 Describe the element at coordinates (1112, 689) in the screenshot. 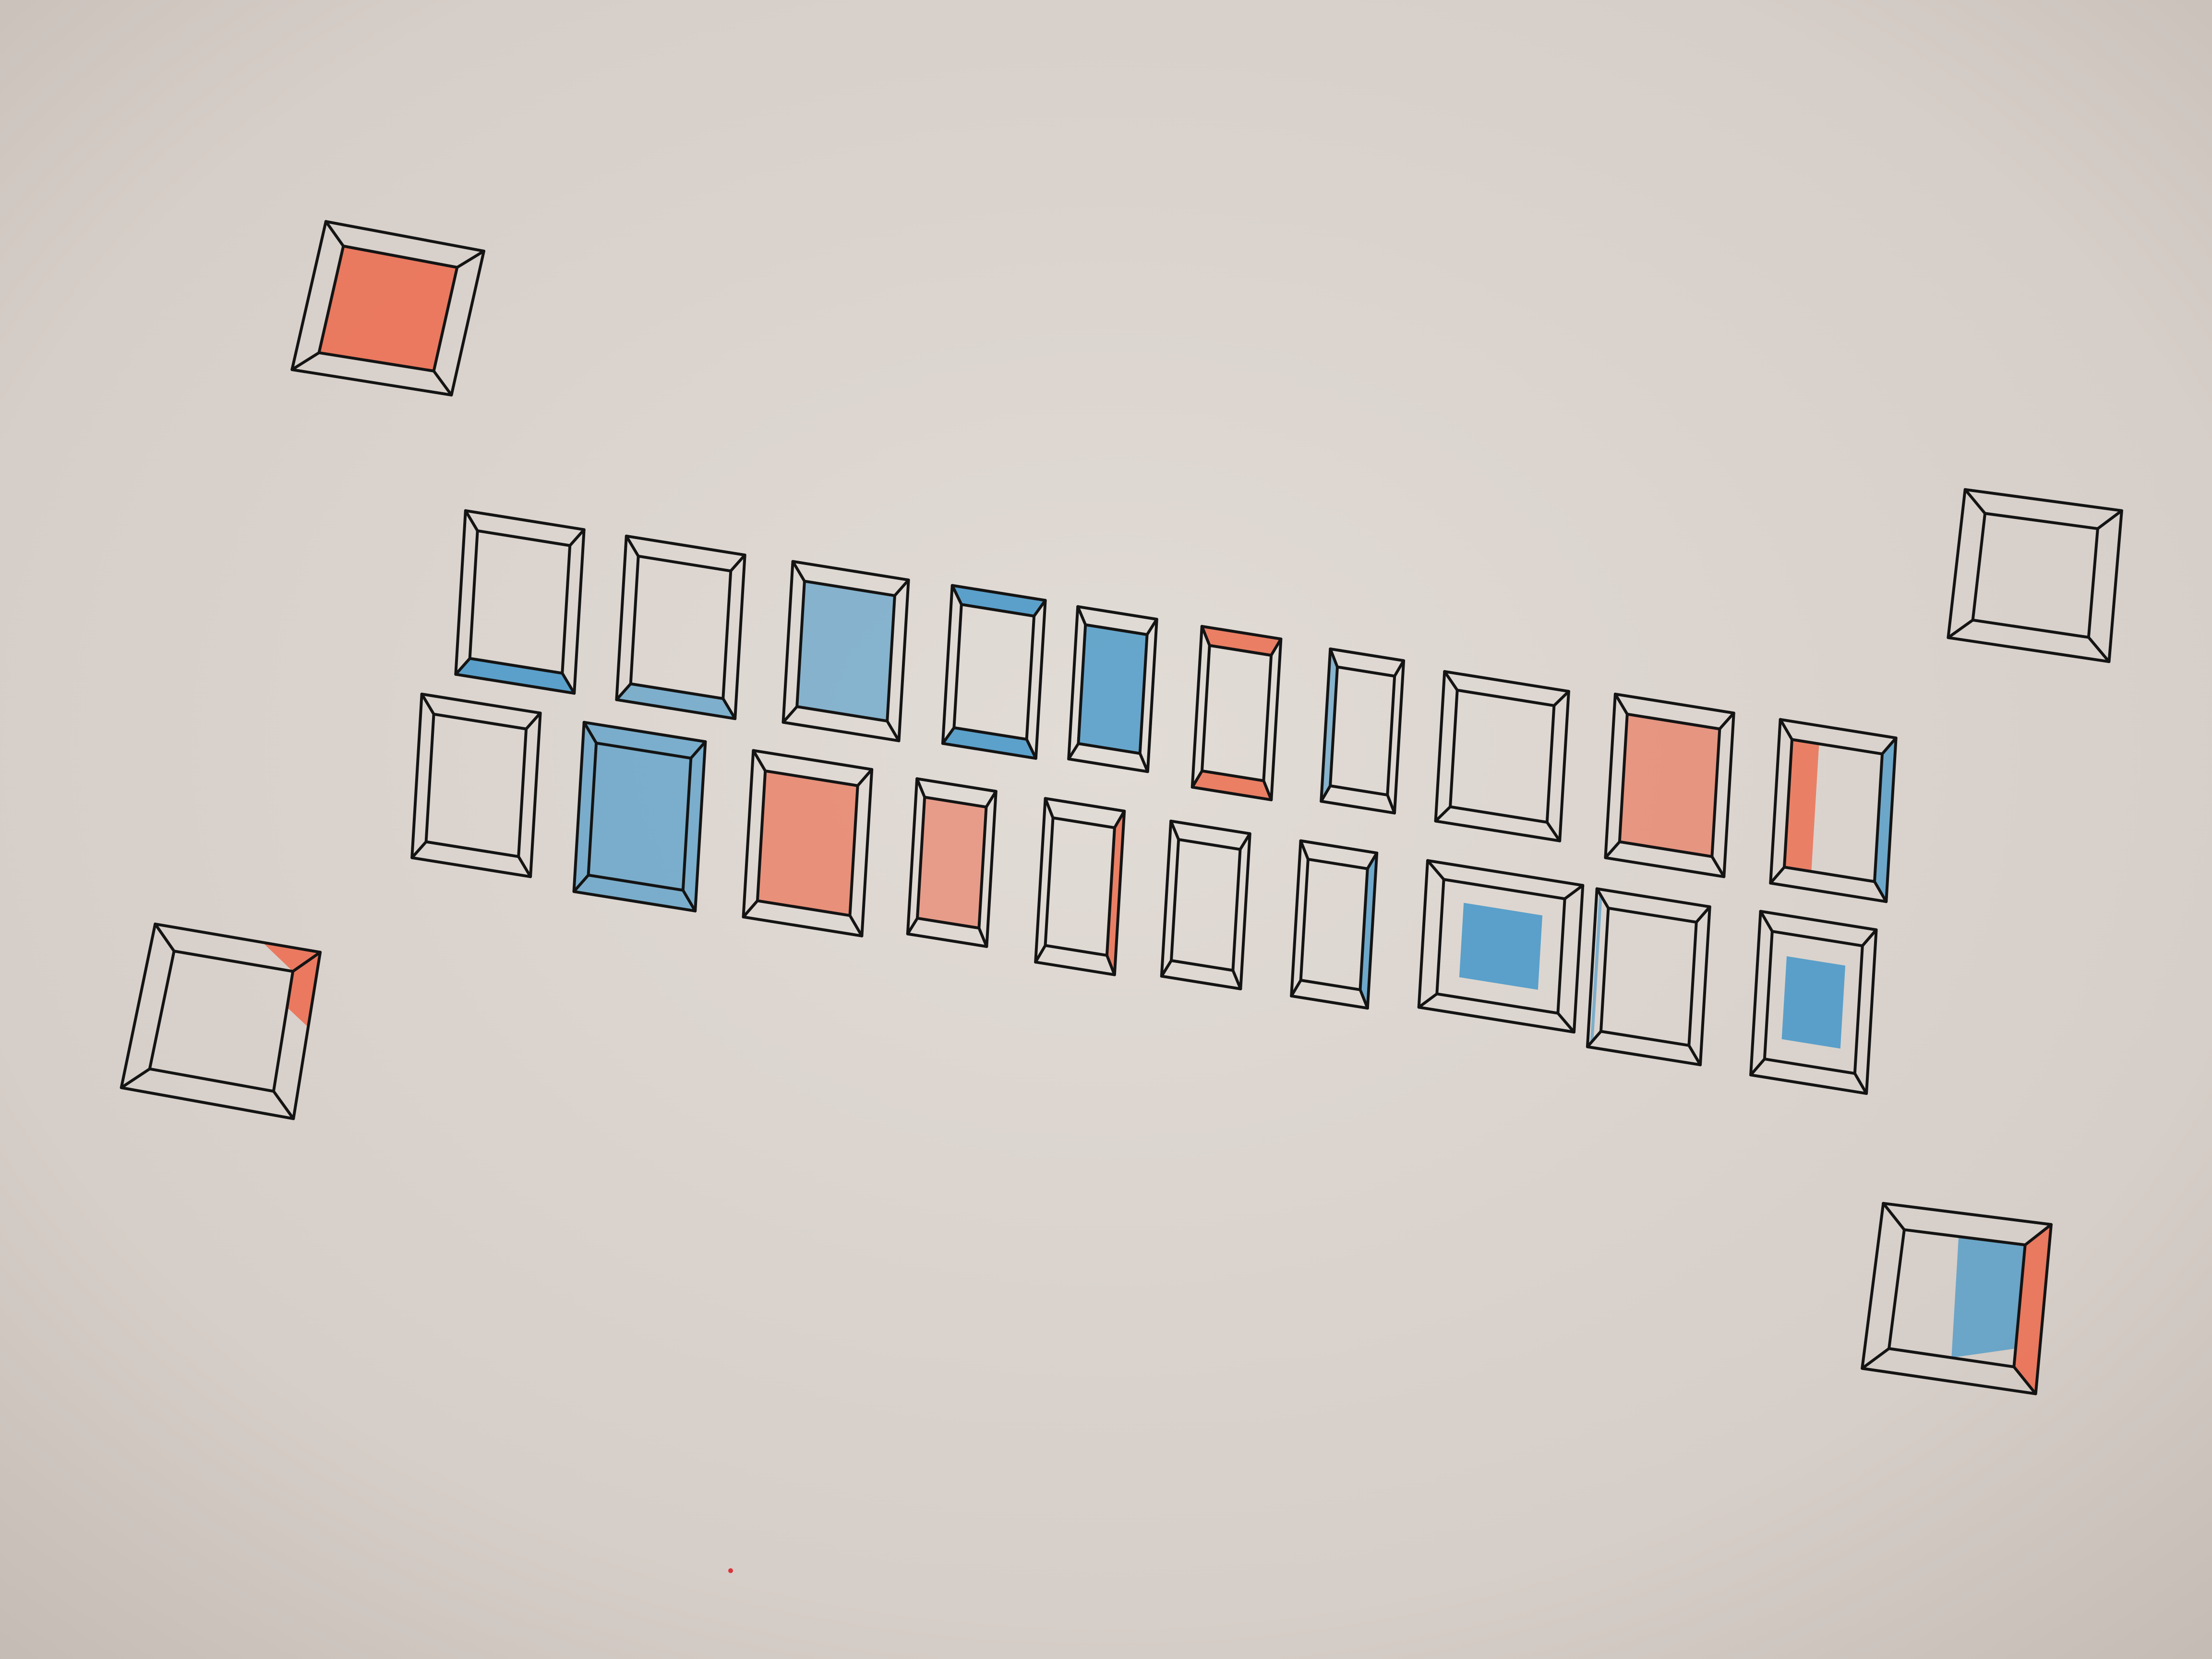

I see `grid-cell-row1-5-fill-inner` at that location.